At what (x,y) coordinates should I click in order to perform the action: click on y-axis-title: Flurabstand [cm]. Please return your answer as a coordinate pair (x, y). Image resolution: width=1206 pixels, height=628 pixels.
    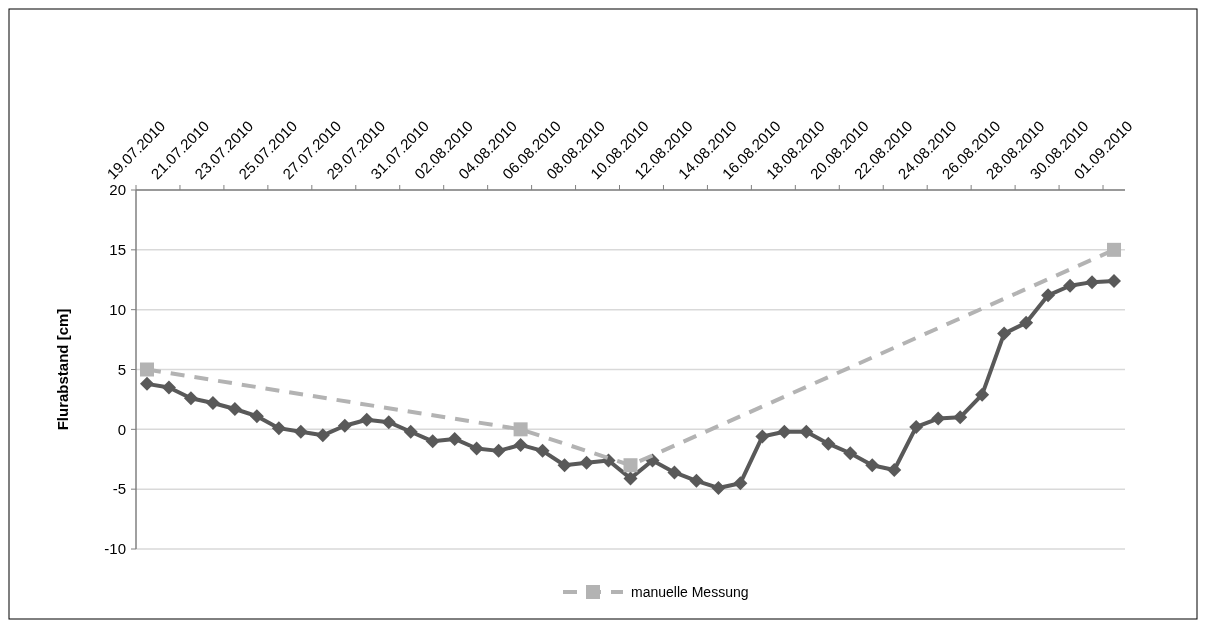
    Looking at the image, I should click on (62, 369).